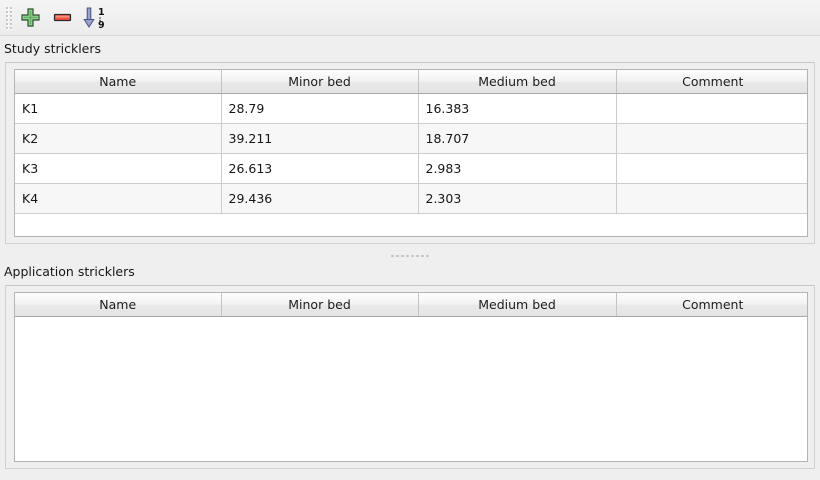  I want to click on sort-button: 1 9, so click(94, 18).